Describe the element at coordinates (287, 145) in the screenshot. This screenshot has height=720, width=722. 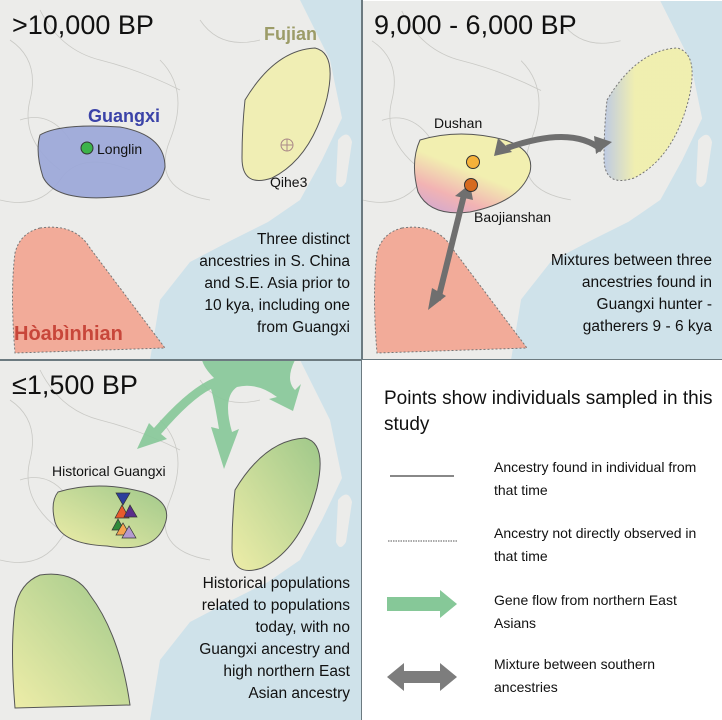
I see `point-qihe3` at that location.